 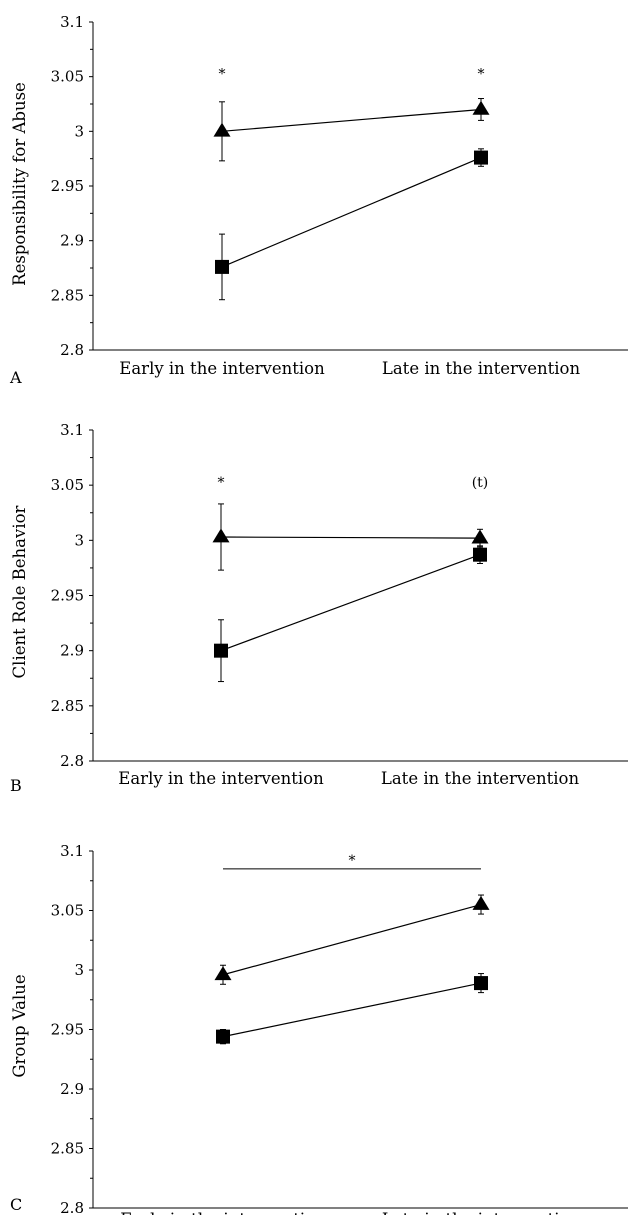 I want to click on significance-marker: (t), so click(x=480, y=483).